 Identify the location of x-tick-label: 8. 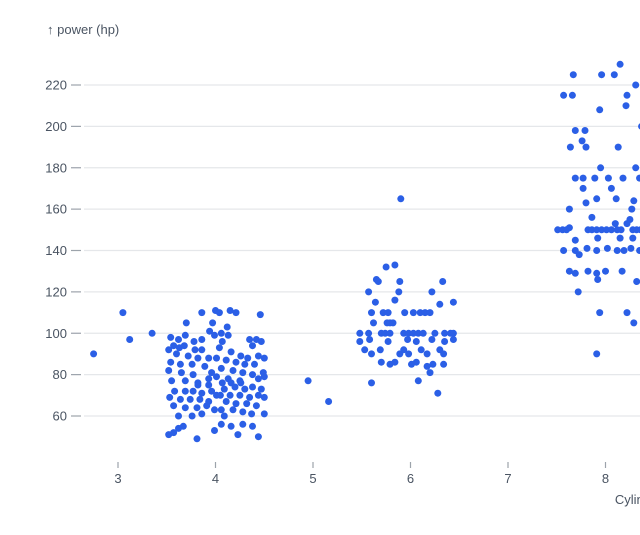
(605, 478).